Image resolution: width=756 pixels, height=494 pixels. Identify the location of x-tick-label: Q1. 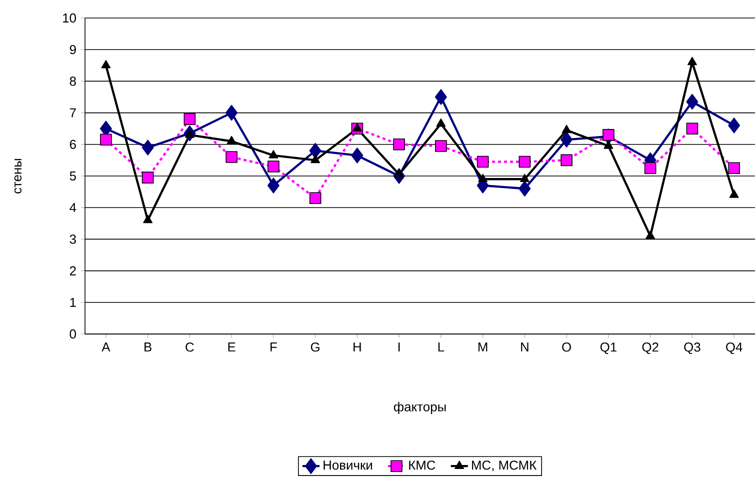
(608, 348).